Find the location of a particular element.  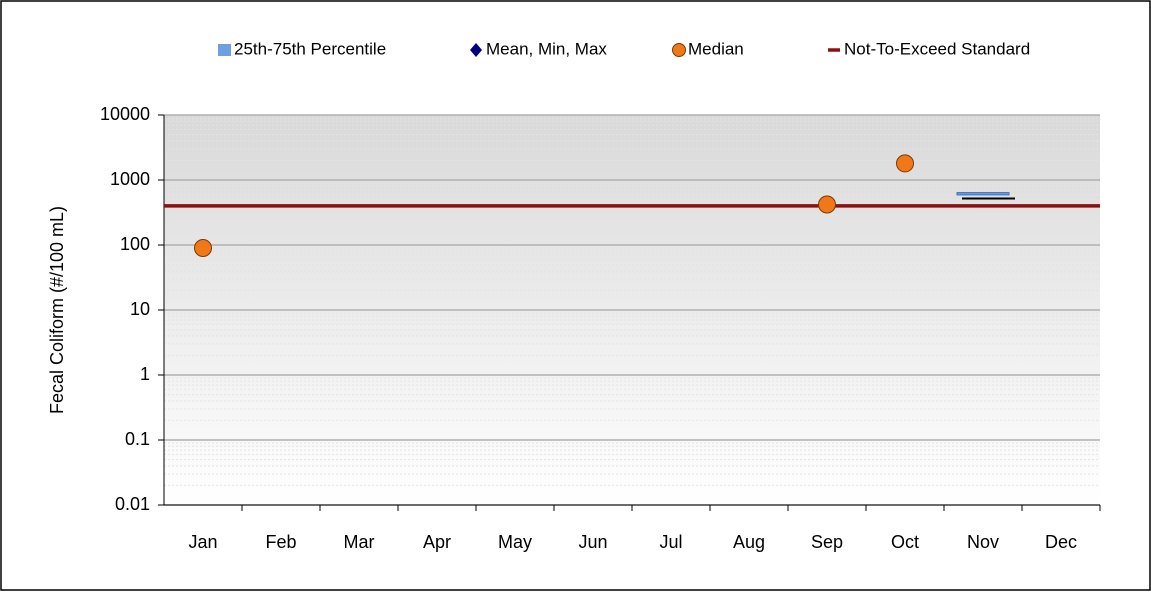

y-tick-label: 0.01 is located at coordinates (132, 504).